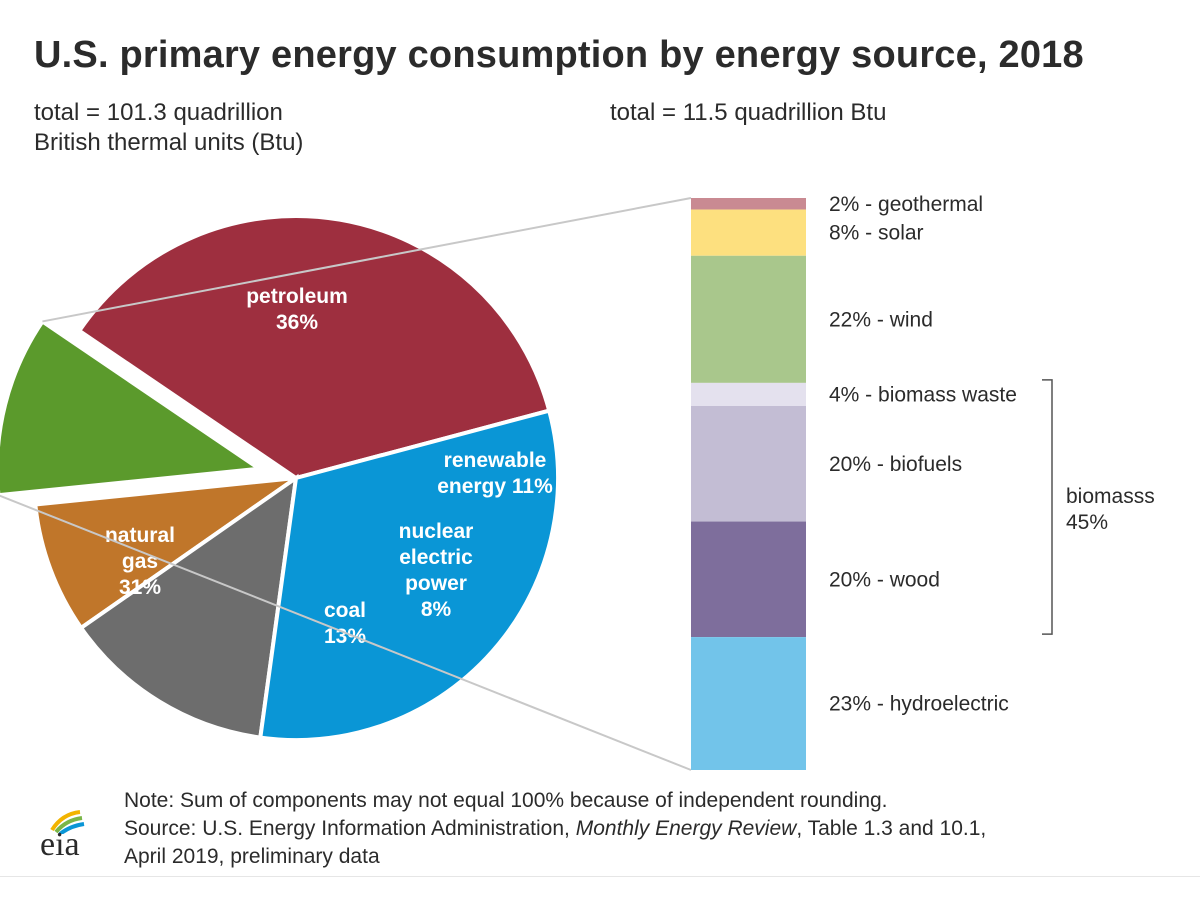  What do you see at coordinates (252, 856) in the screenshot?
I see `source-date: April 2019, preliminary data` at bounding box center [252, 856].